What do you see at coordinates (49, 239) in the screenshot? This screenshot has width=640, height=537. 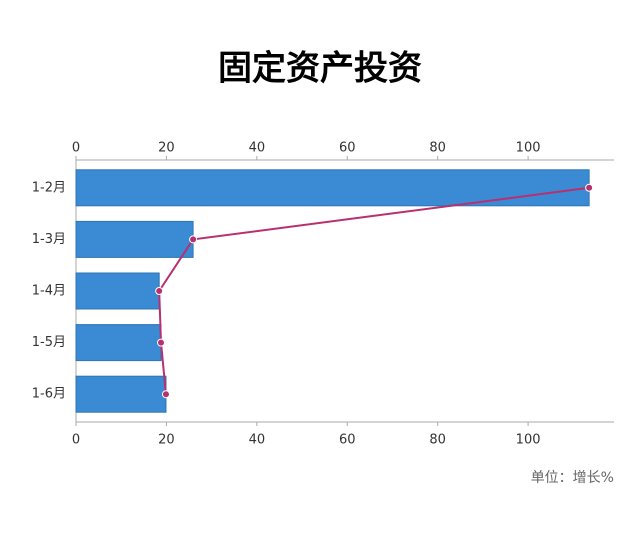 I see `y-tick-label: 1-3月` at bounding box center [49, 239].